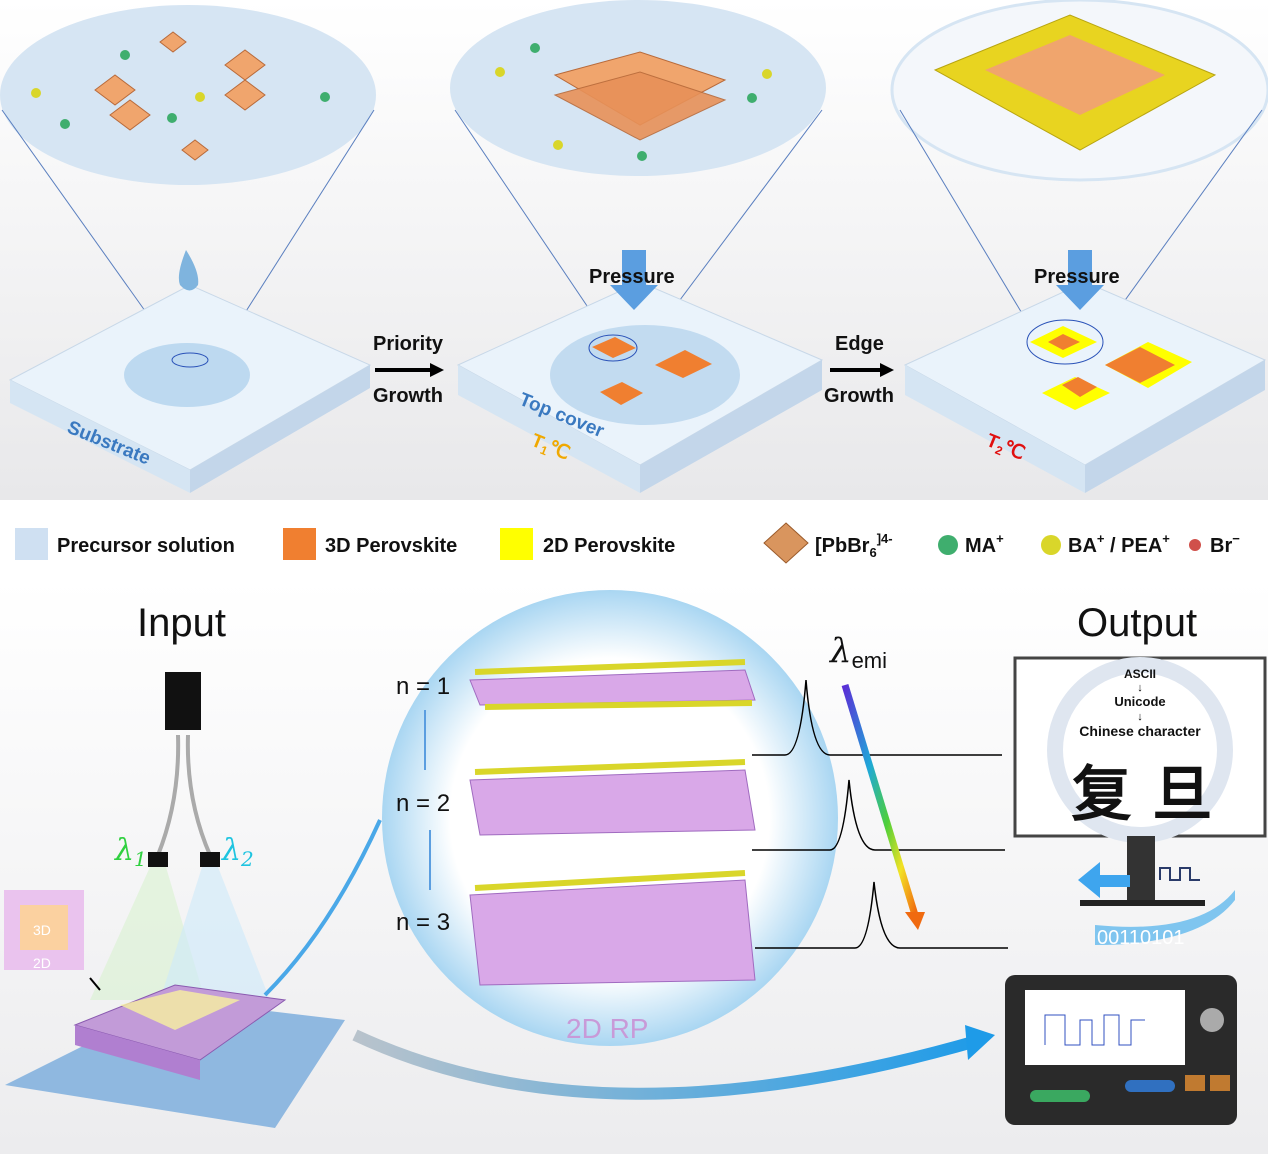 The height and width of the screenshot is (1154, 1268). I want to click on legend-3d: 3D Perovskite, so click(391, 546).